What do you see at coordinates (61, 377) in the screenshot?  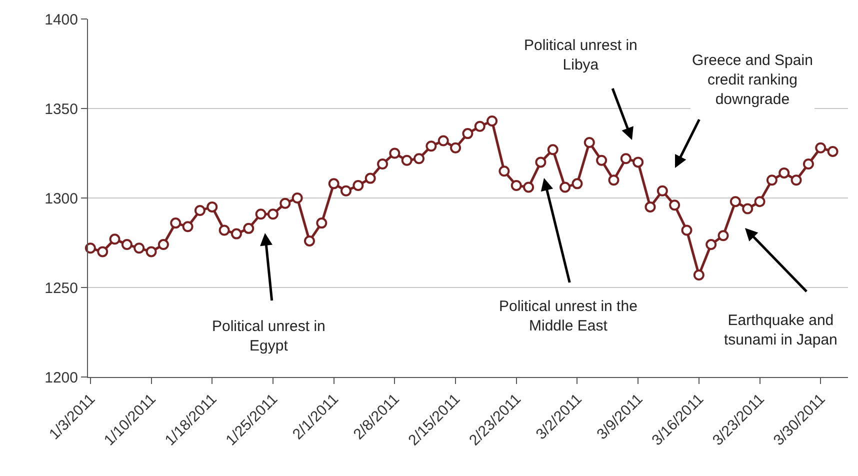 I see `y-tick-label: 1200` at bounding box center [61, 377].